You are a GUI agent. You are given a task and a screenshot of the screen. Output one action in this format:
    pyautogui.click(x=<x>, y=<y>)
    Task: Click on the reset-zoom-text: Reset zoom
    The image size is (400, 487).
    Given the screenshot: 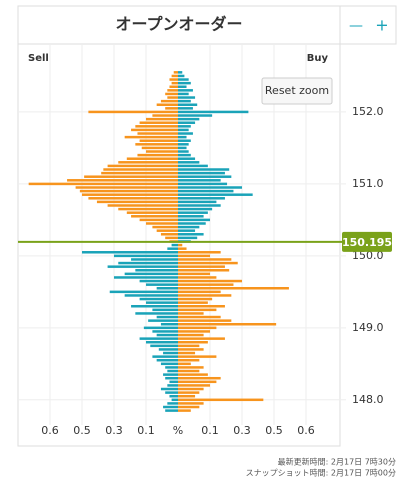 What is the action you would take?
    pyautogui.click(x=297, y=90)
    